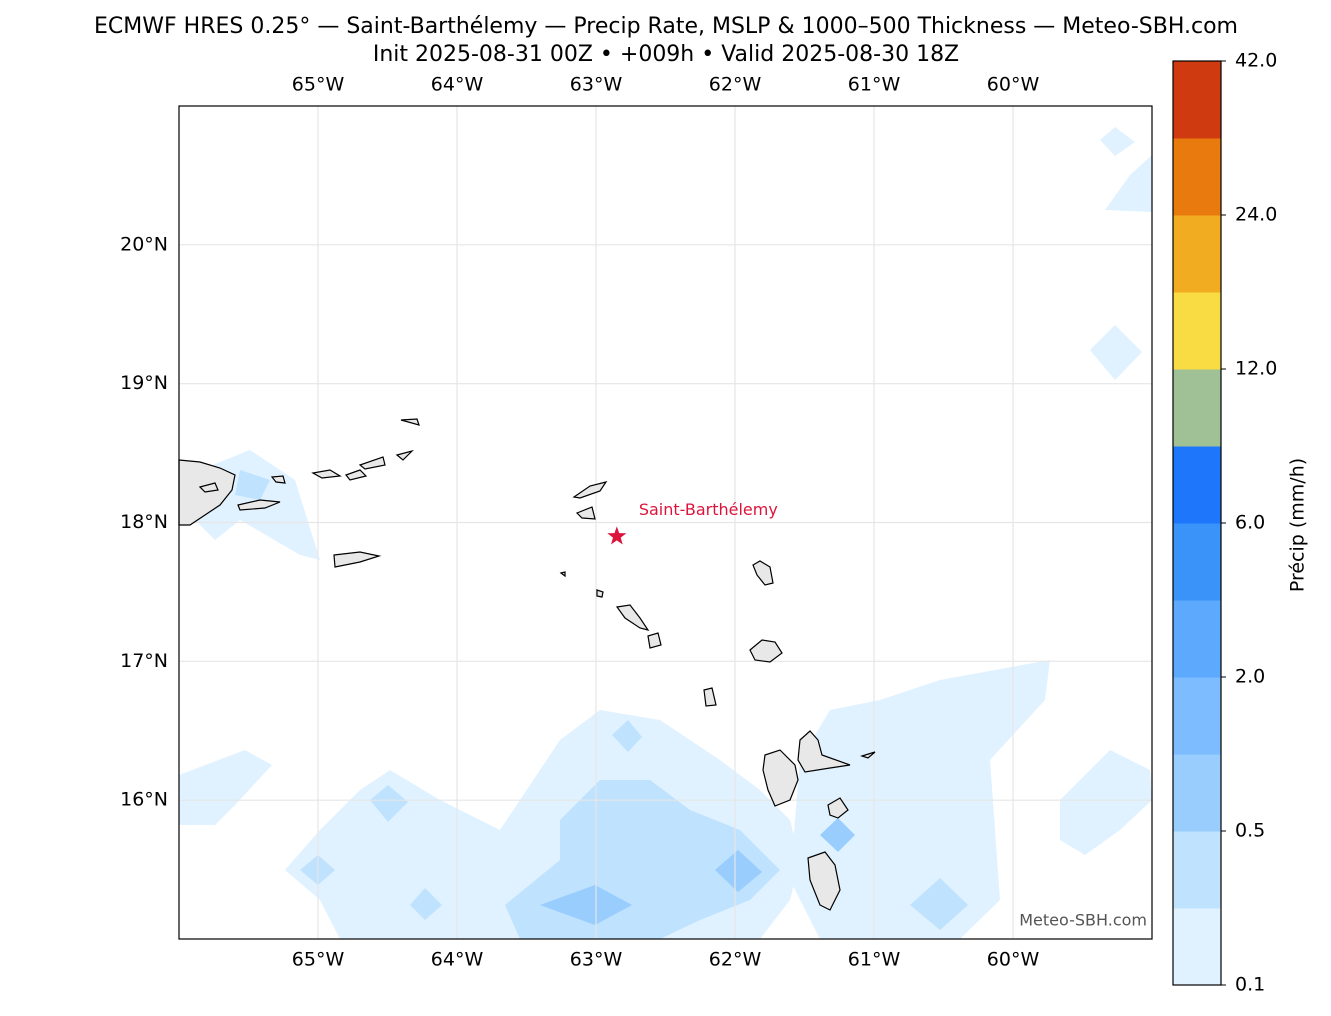 The image size is (1331, 1016). Describe the element at coordinates (1250, 677) in the screenshot. I see `colorbar-tick-label: 2.0` at that location.